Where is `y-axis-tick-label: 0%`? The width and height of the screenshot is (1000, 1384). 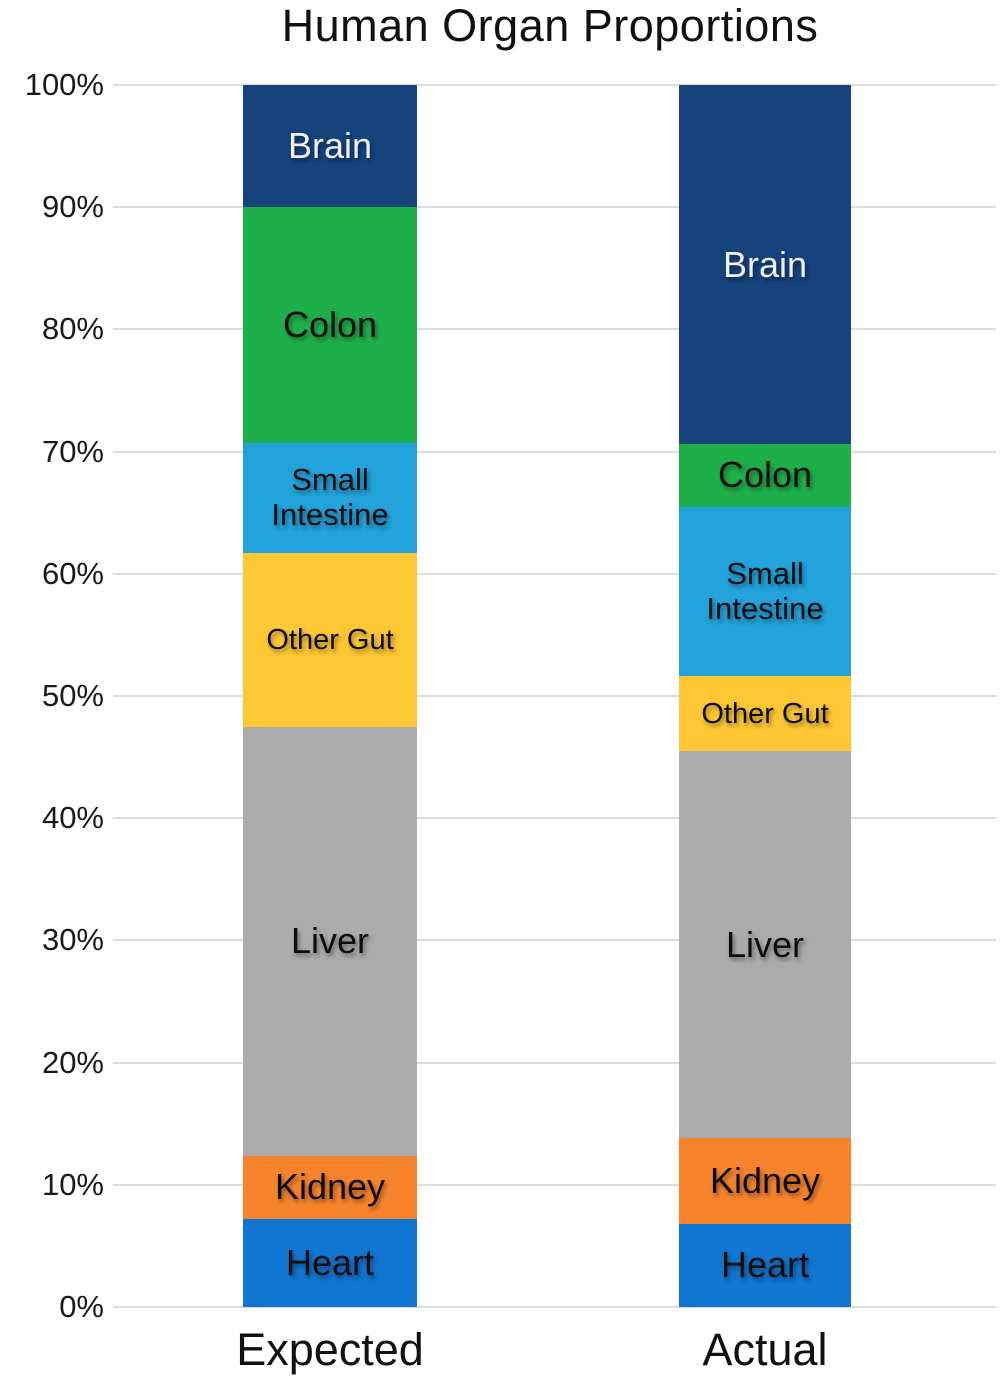 y-axis-tick-label: 0% is located at coordinates (81, 1306).